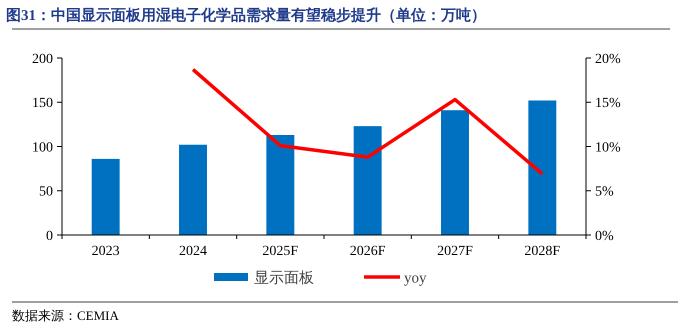 The image size is (678, 329). Describe the element at coordinates (368, 251) in the screenshot. I see `x-tick-label: 2026F` at that location.